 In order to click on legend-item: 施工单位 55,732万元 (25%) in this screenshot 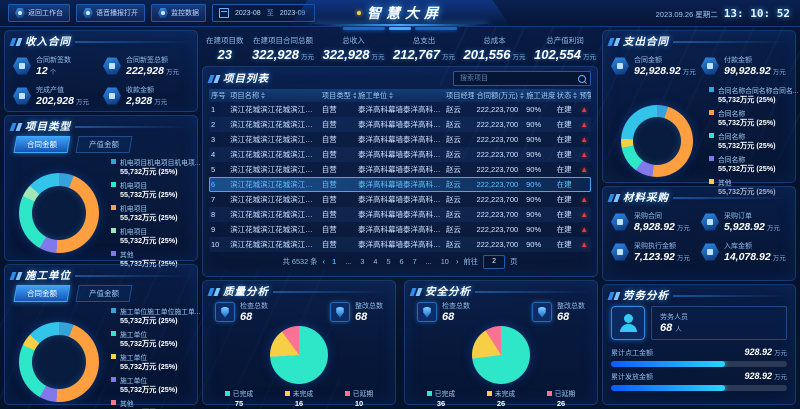, I will do `click(151, 339)`.